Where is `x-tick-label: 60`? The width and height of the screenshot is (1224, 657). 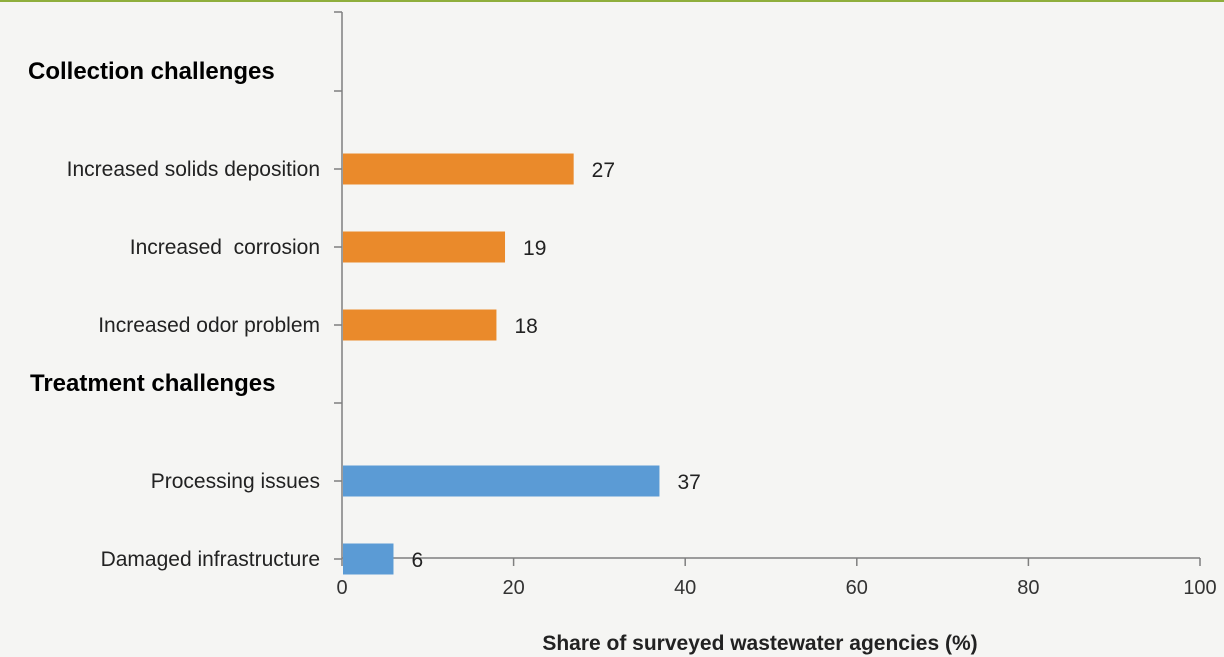 x-tick-label: 60 is located at coordinates (857, 588).